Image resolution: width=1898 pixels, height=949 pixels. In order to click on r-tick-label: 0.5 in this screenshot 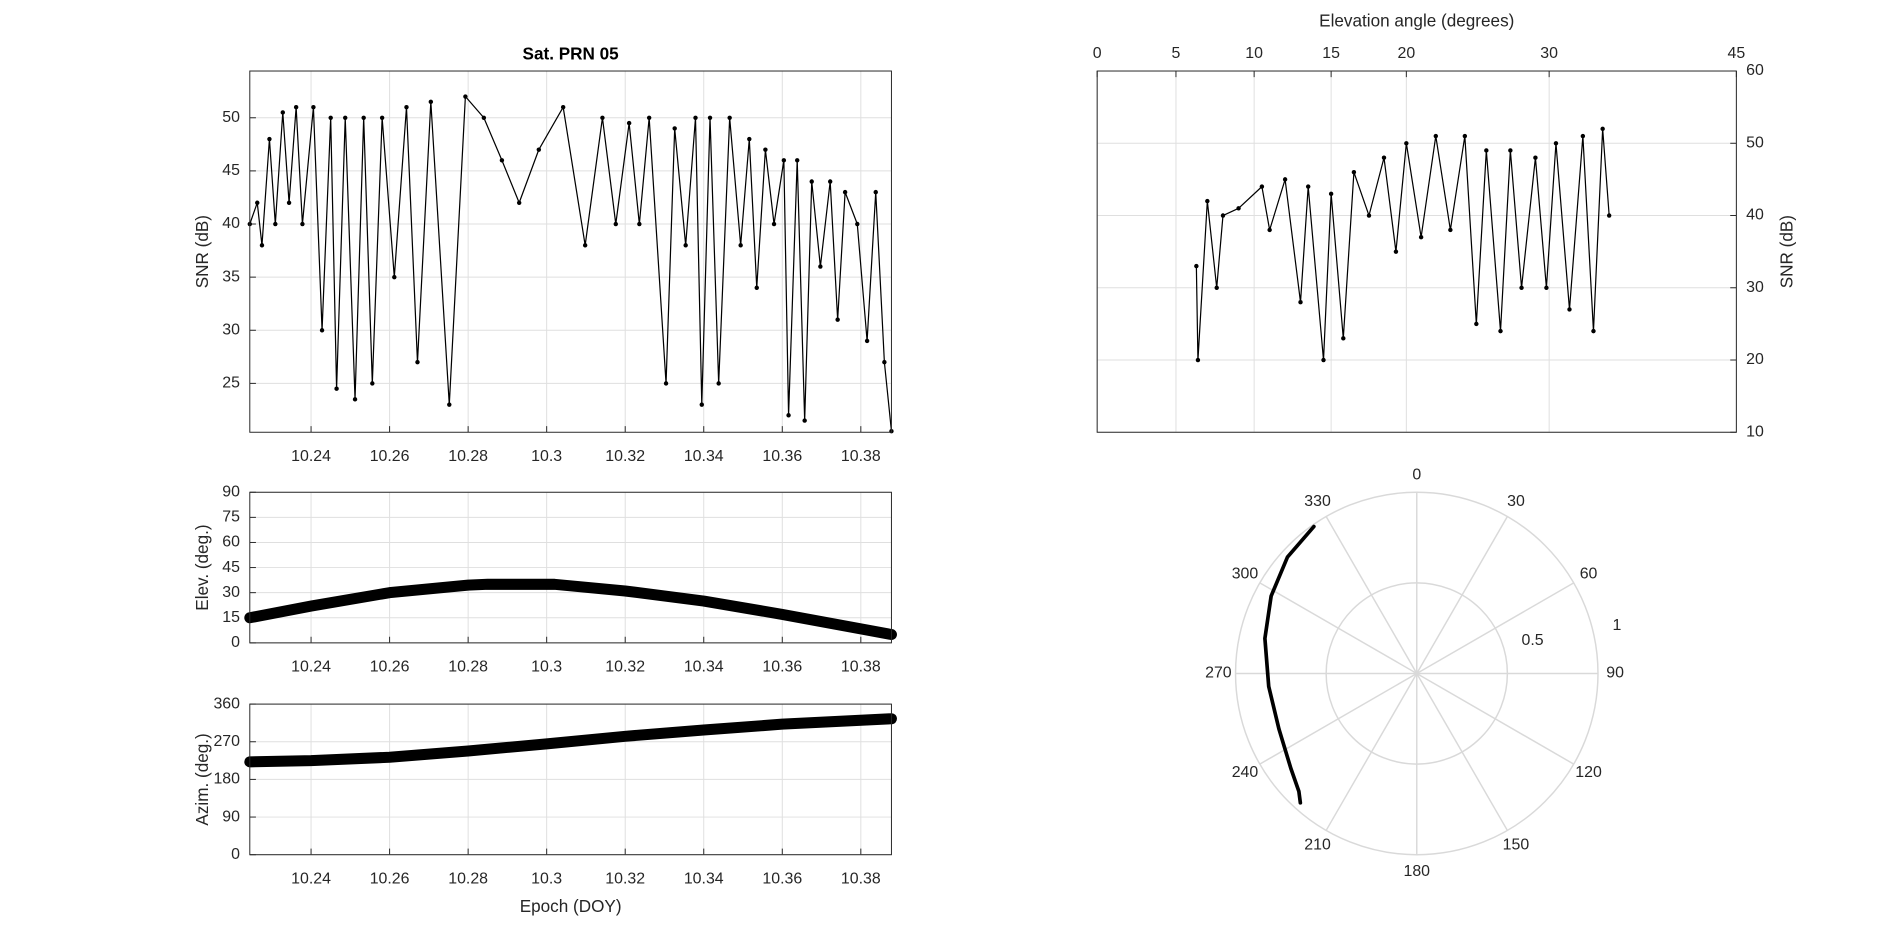, I will do `click(1532, 640)`.